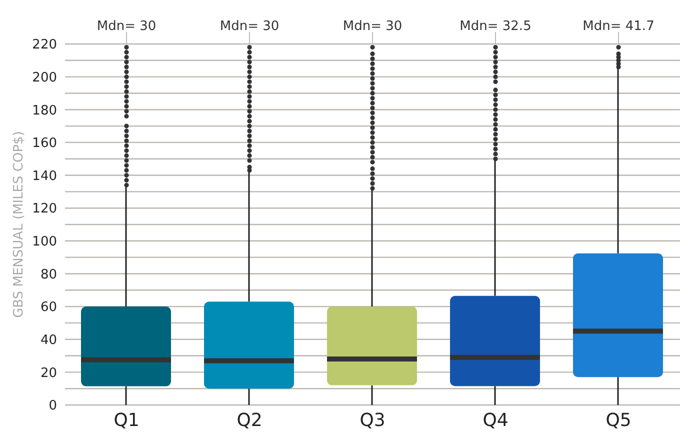 The height and width of the screenshot is (440, 682). I want to click on y-tick-label: 120, so click(44, 209).